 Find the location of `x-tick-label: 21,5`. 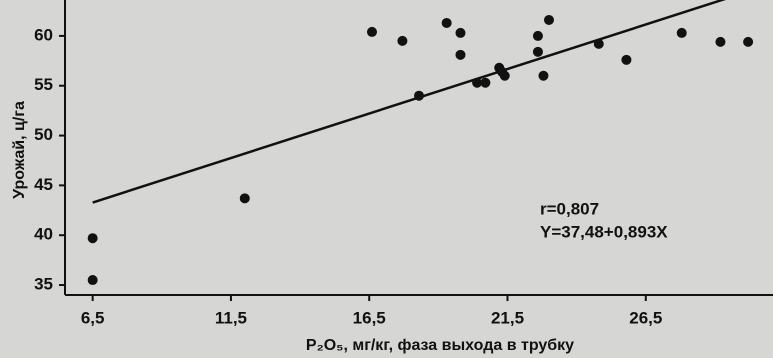

x-tick-label: 21,5 is located at coordinates (507, 317).